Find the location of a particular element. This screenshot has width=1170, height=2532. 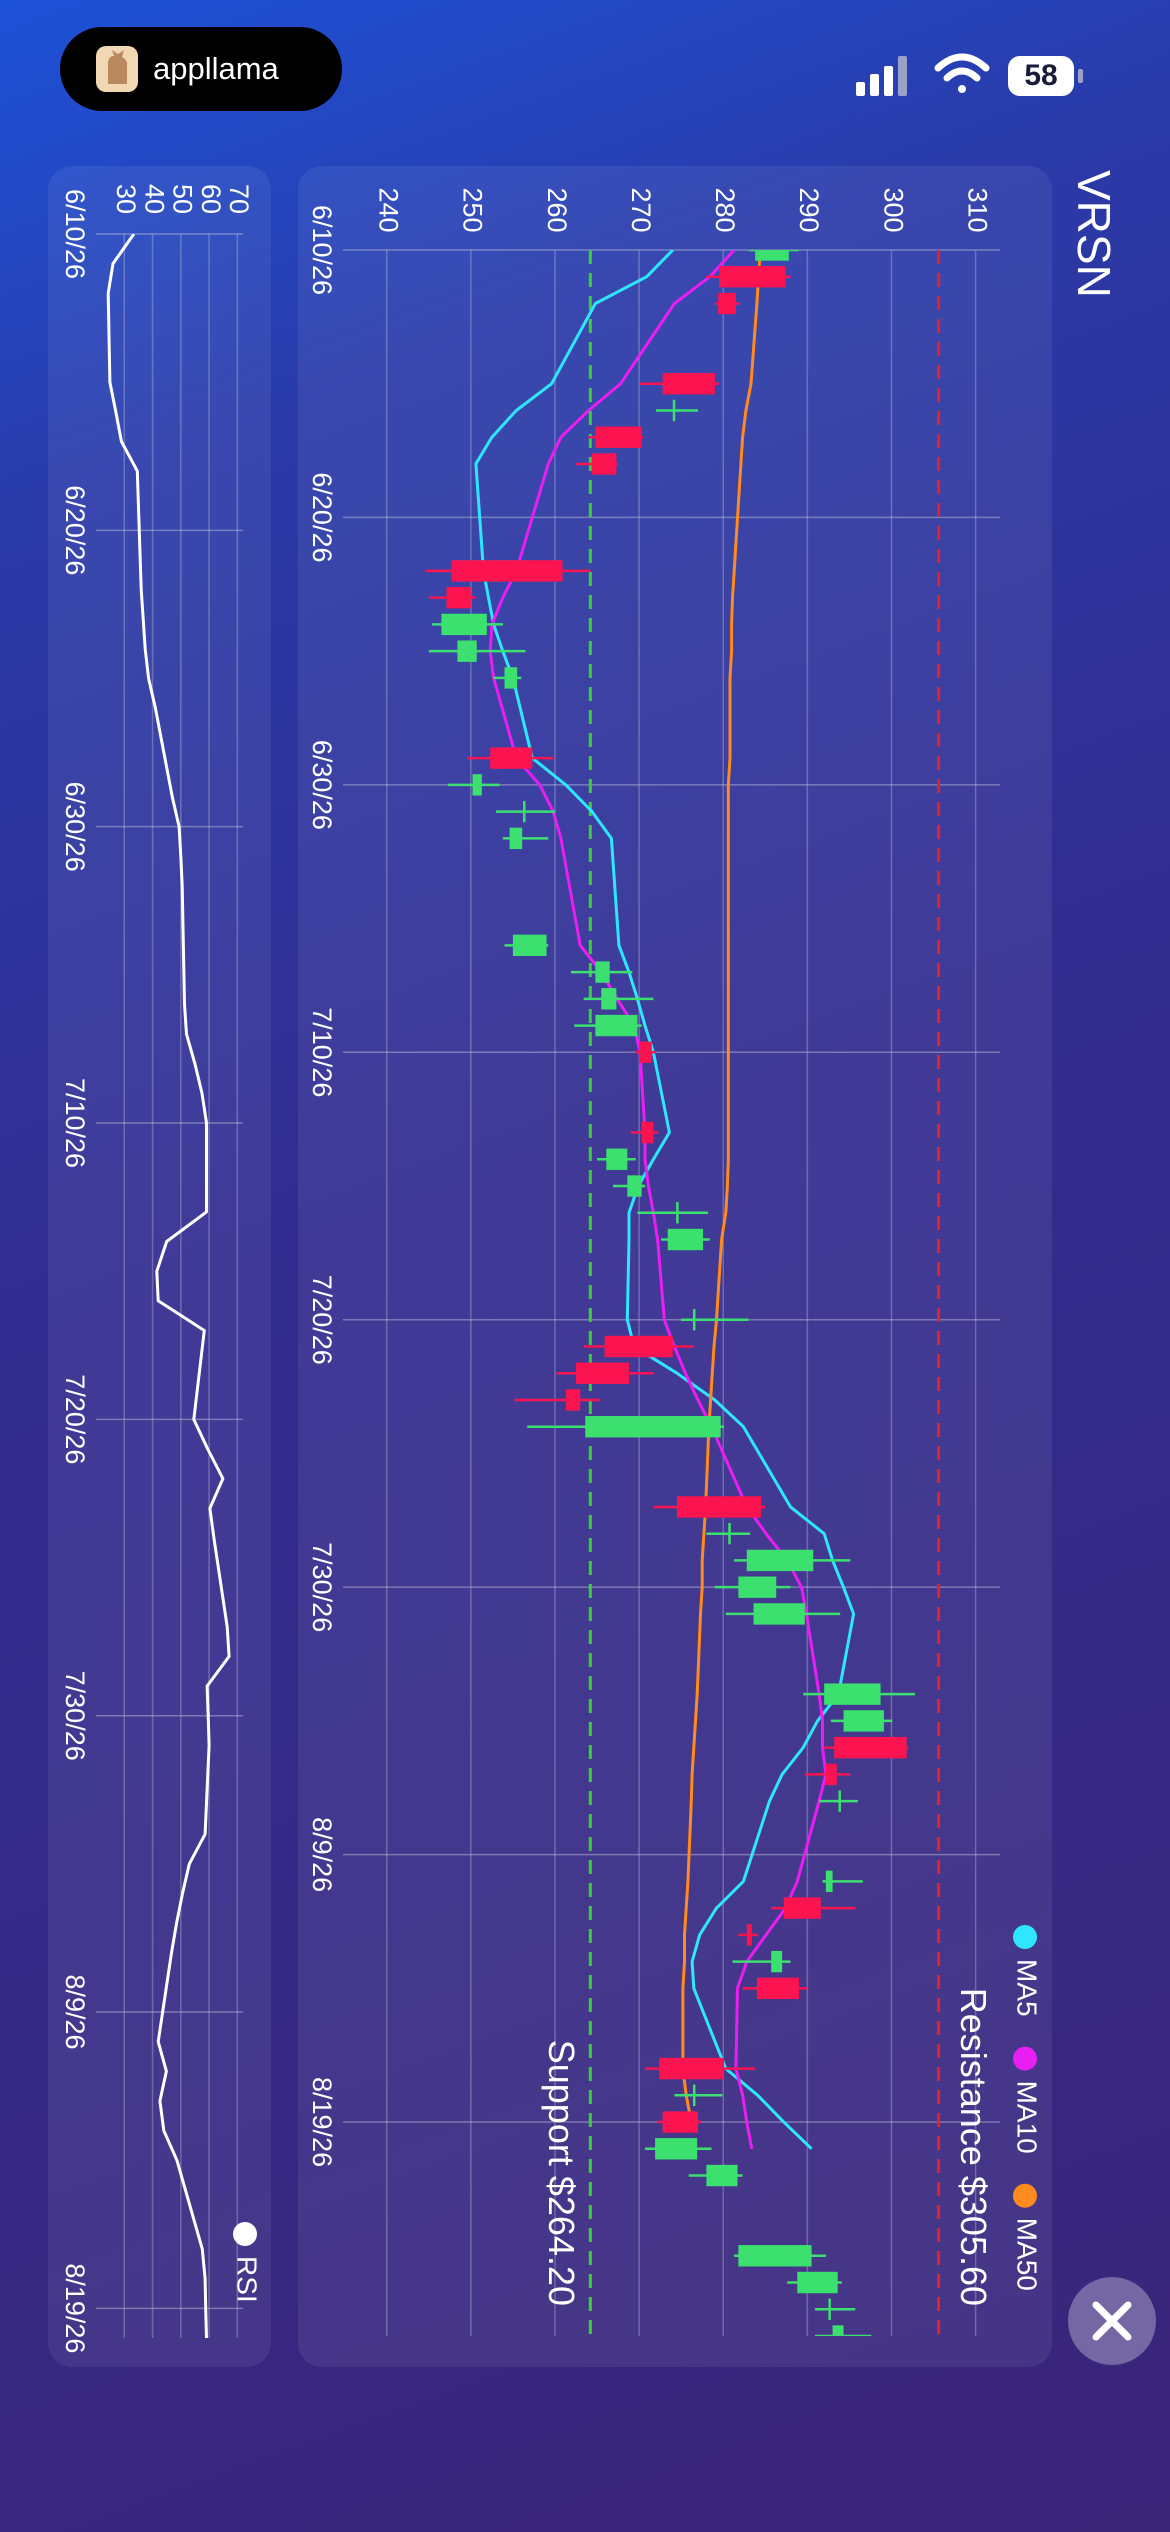

legend-label: MA10 is located at coordinates (1027, 2117).